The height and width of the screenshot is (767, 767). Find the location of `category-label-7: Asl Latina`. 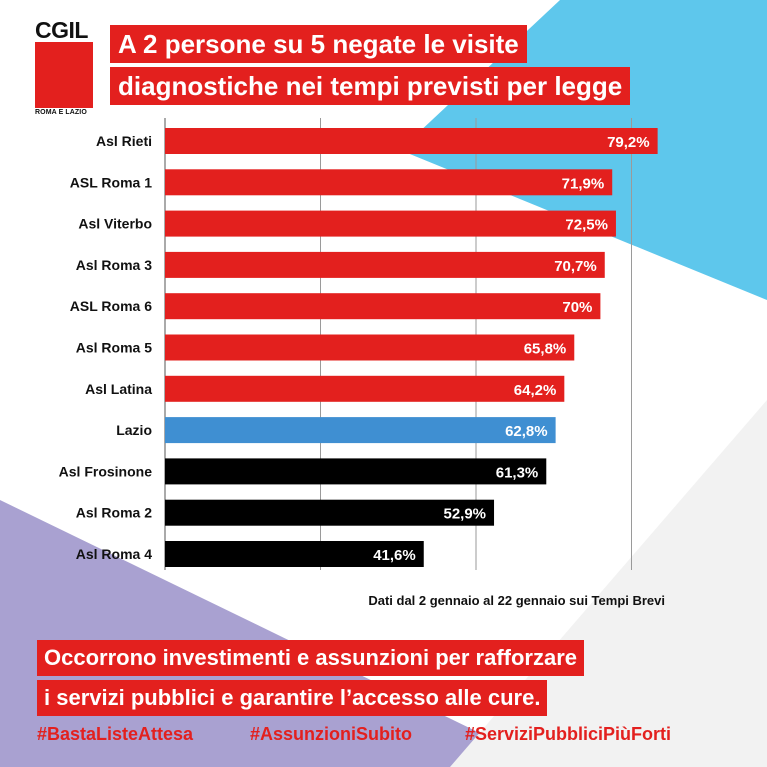

category-label-7: Asl Latina is located at coordinates (118, 389).